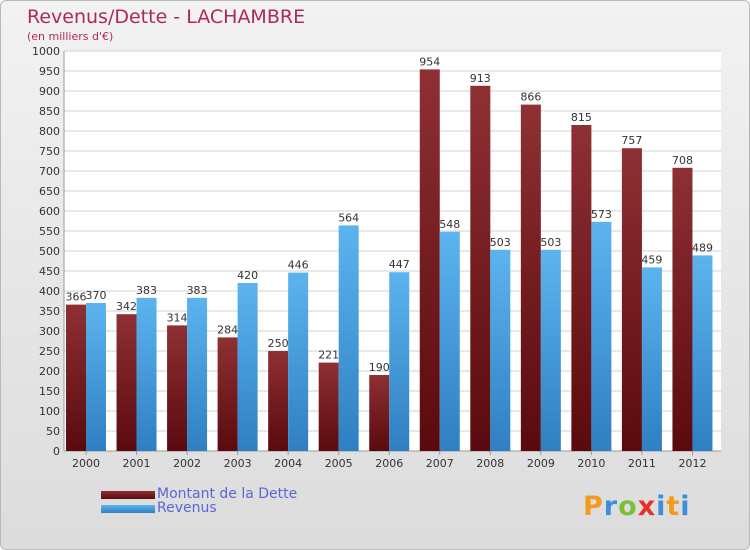 This screenshot has width=750, height=550. I want to click on x-tick-label: 2002, so click(187, 463).